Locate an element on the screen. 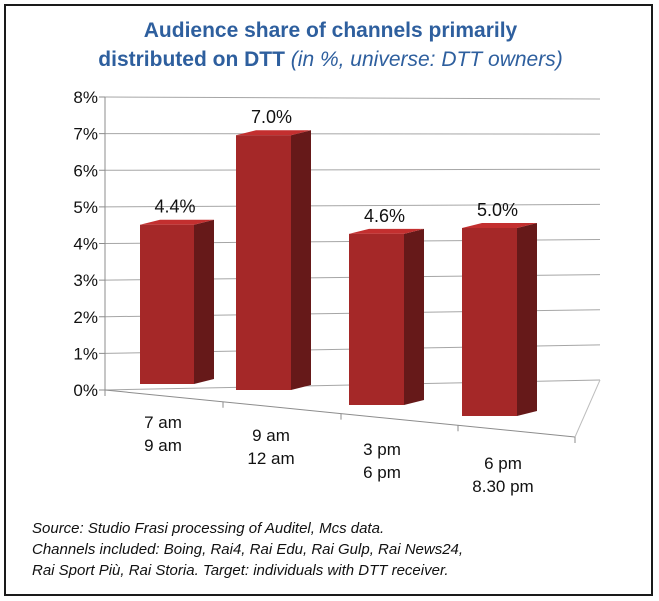 The height and width of the screenshot is (601, 659). y-tick-label: 6% is located at coordinates (85, 170).